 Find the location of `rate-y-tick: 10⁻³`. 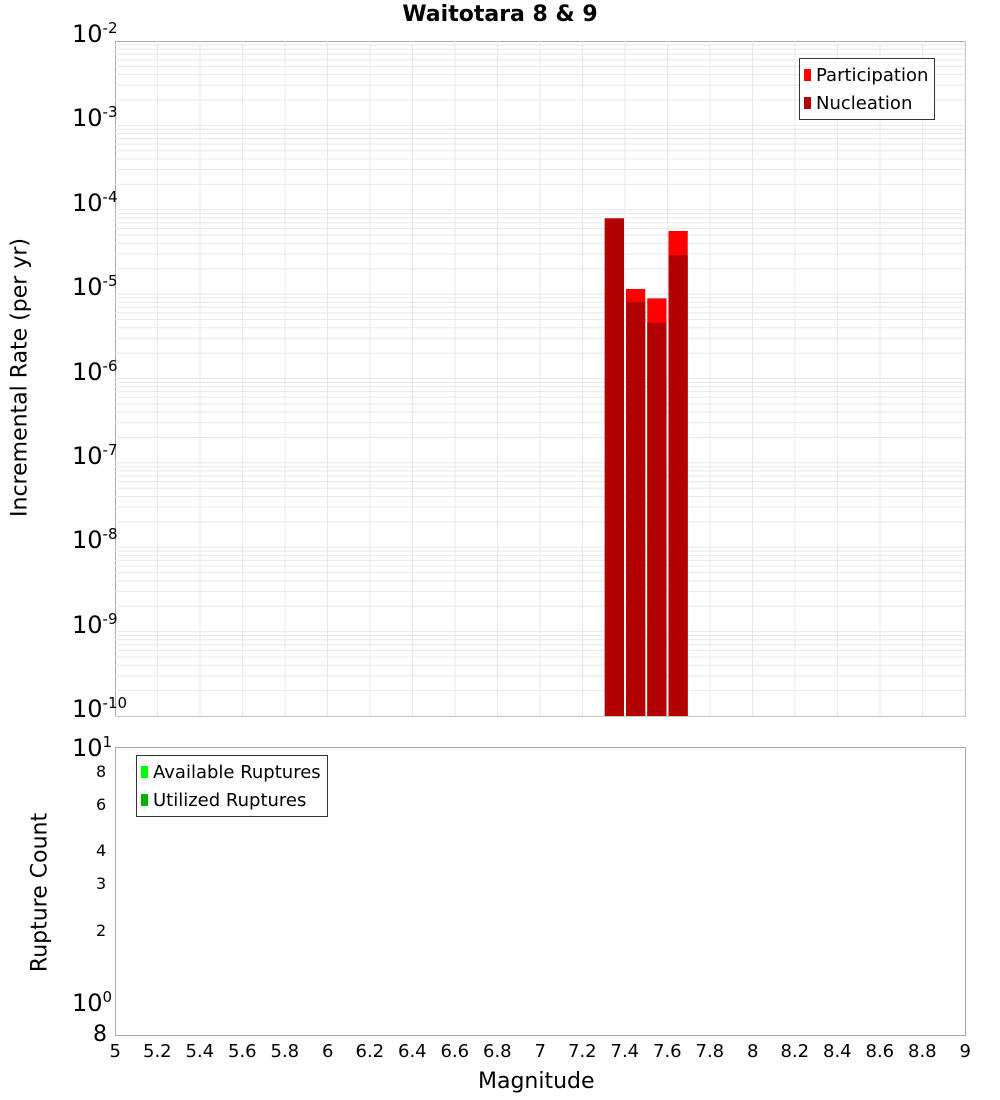

rate-y-tick: 10⁻³ is located at coordinates (95, 118).